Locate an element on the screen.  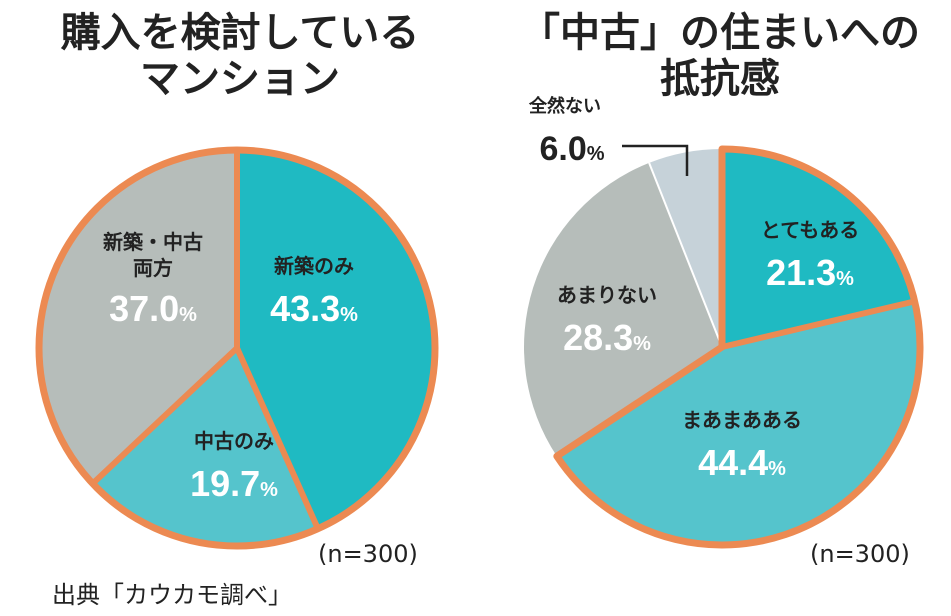
slice-category-label: 中古のみ is located at coordinates (234, 441).